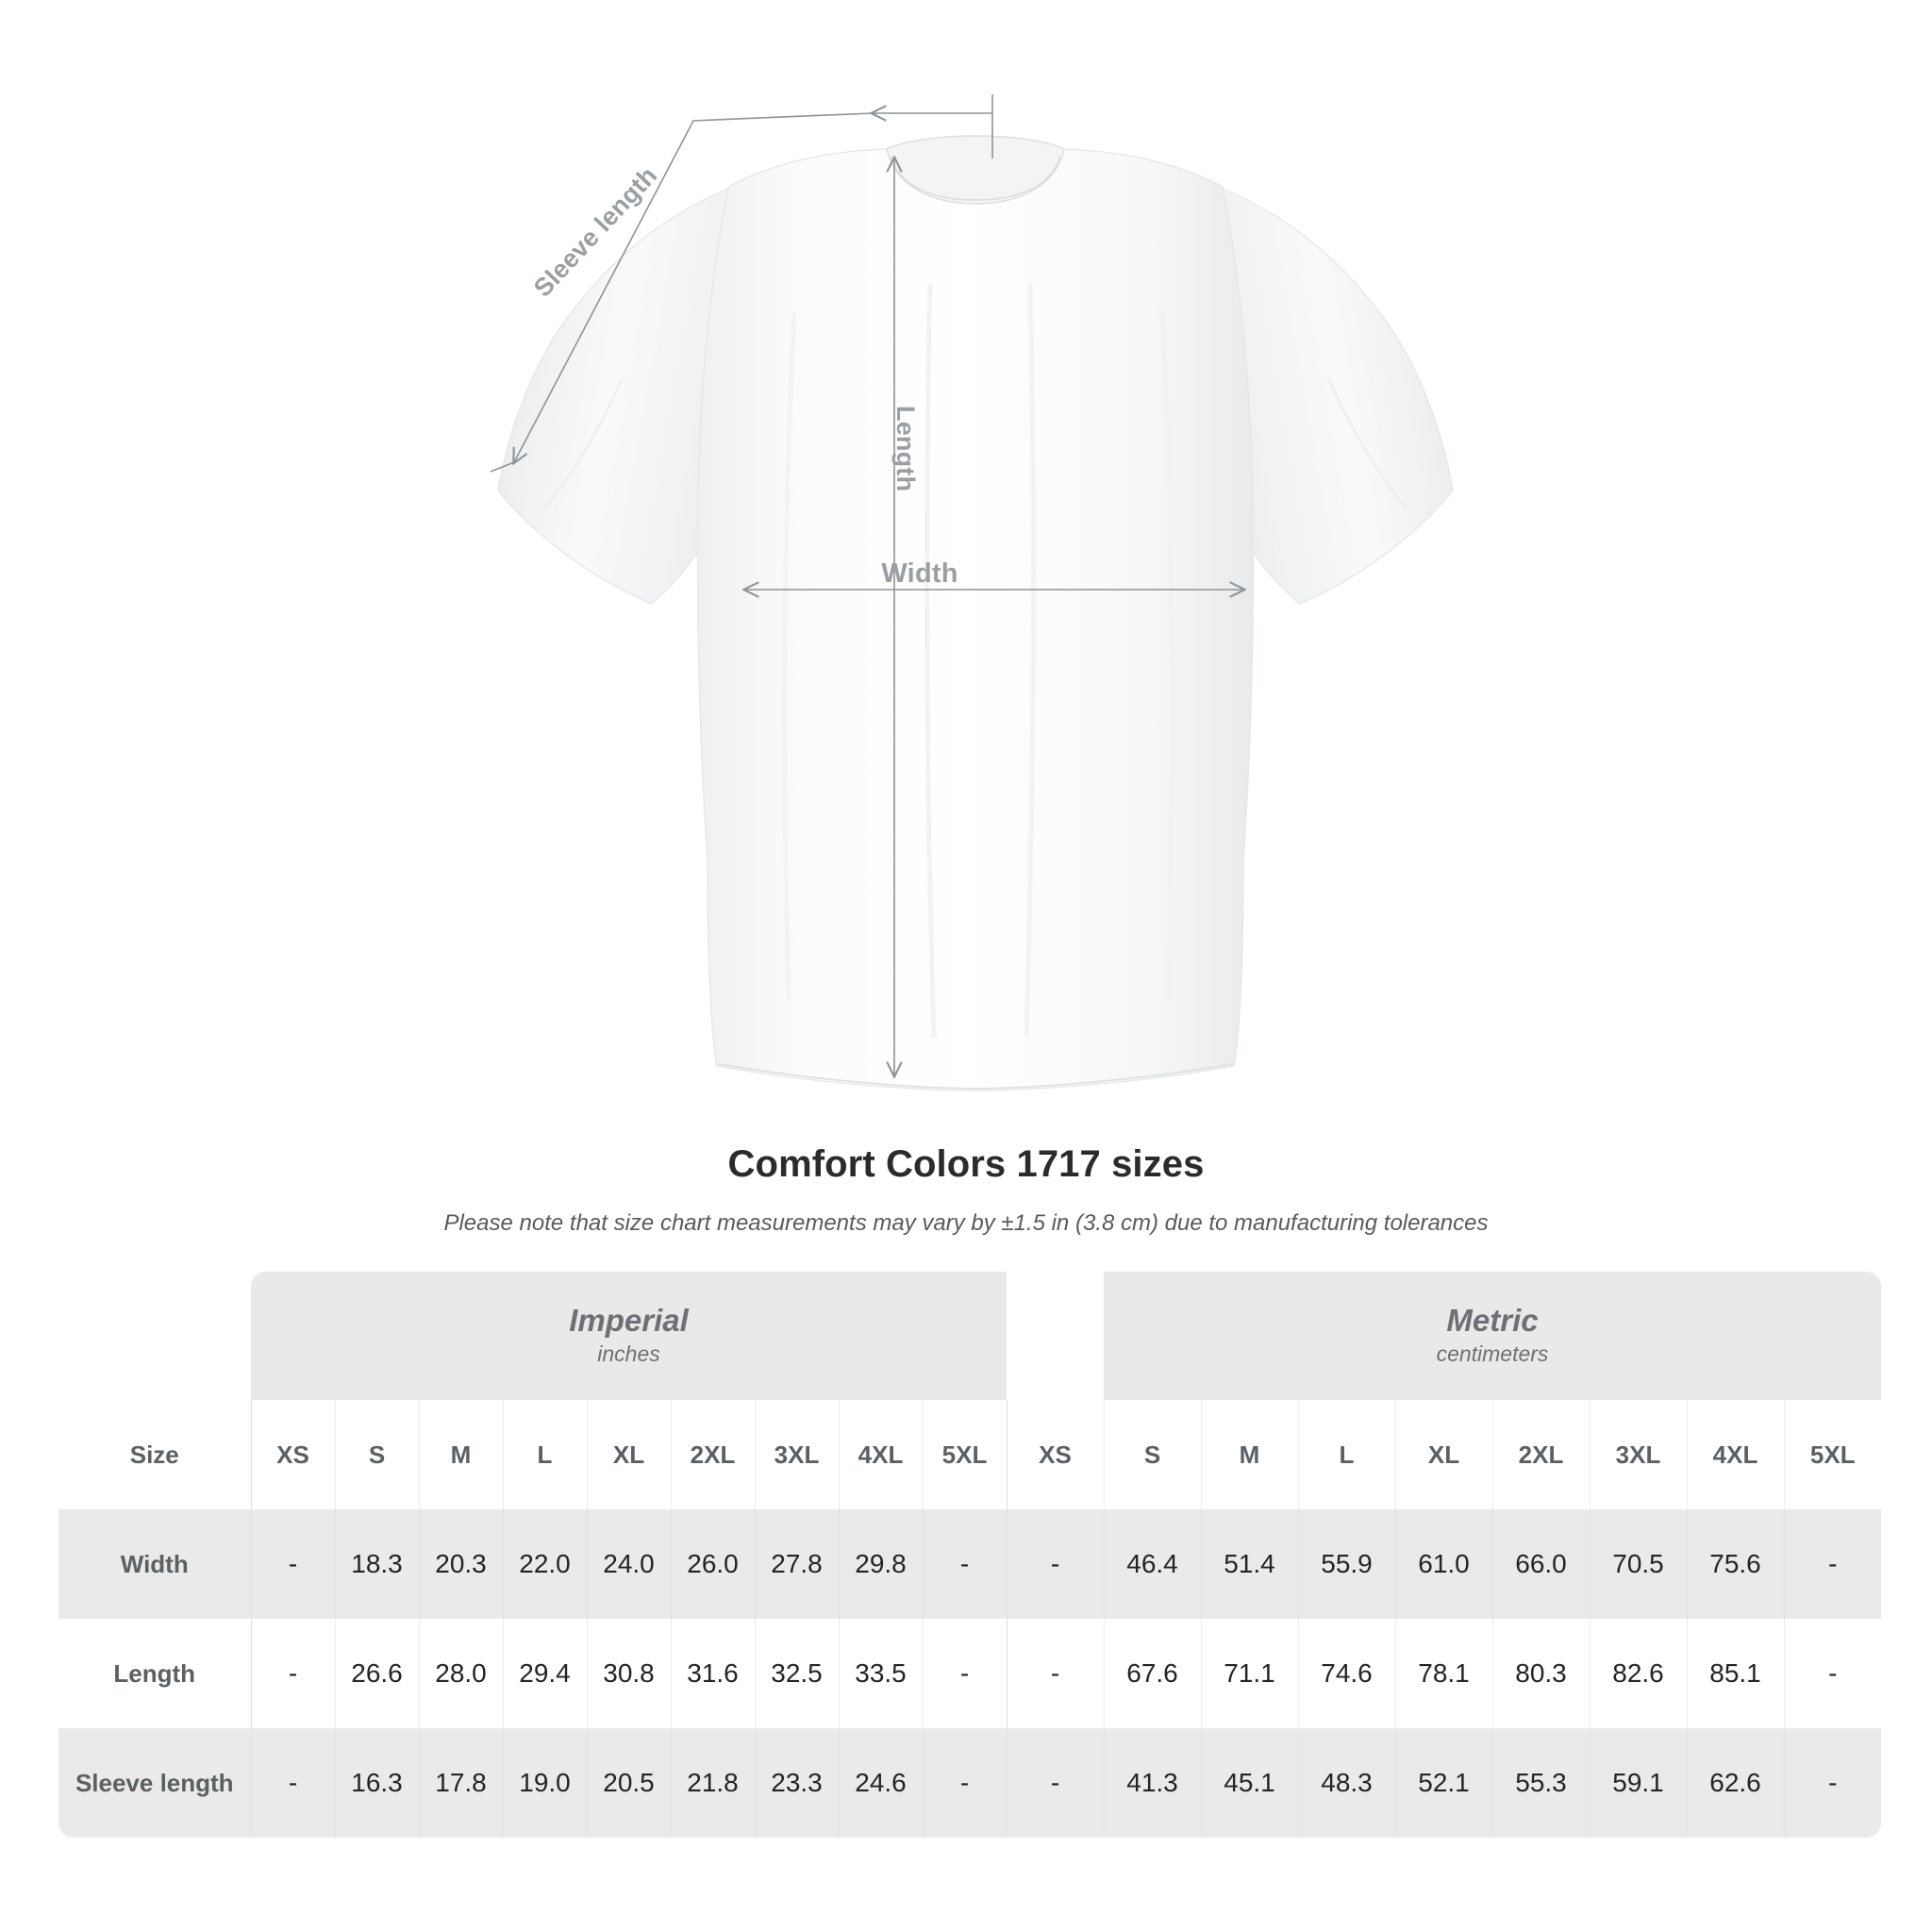  What do you see at coordinates (1443, 1454) in the screenshot?
I see `header-size-metric-xl: XL` at bounding box center [1443, 1454].